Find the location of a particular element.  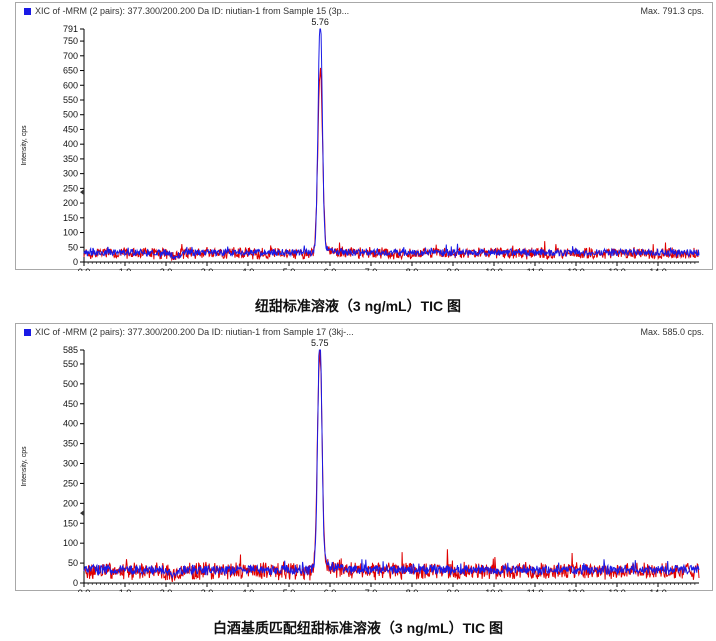

y-tick-label: 750 is located at coordinates (70, 41).